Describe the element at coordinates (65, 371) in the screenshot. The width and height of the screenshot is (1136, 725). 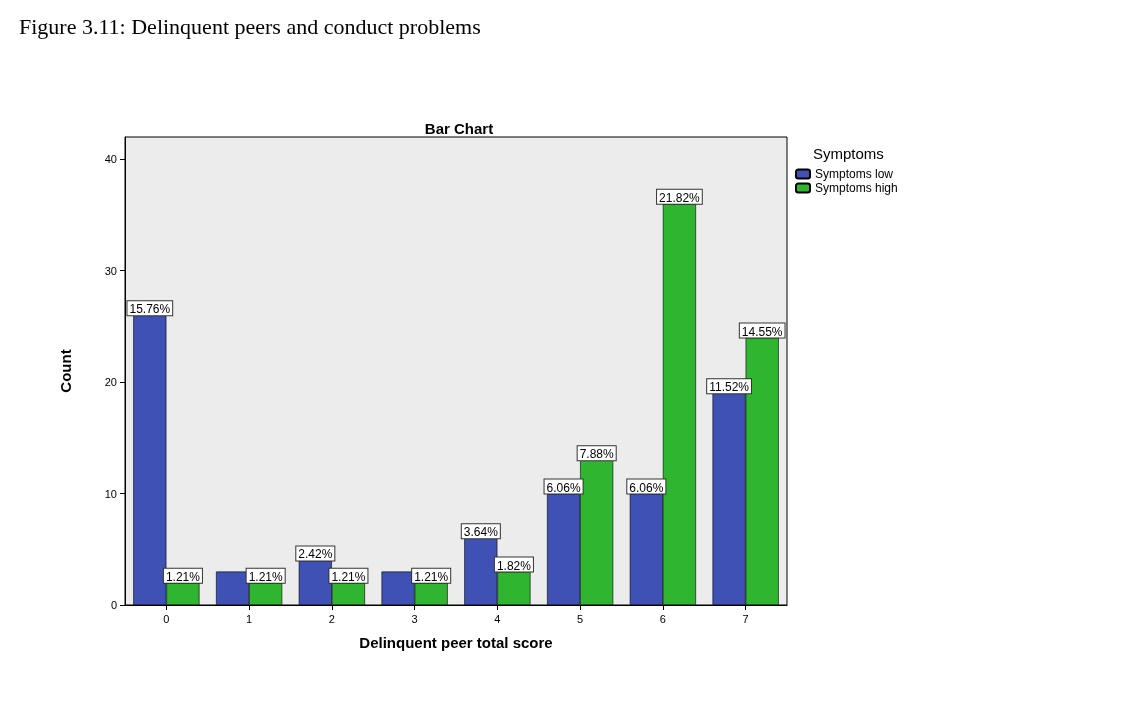
I see `y-axis-title: Count` at that location.